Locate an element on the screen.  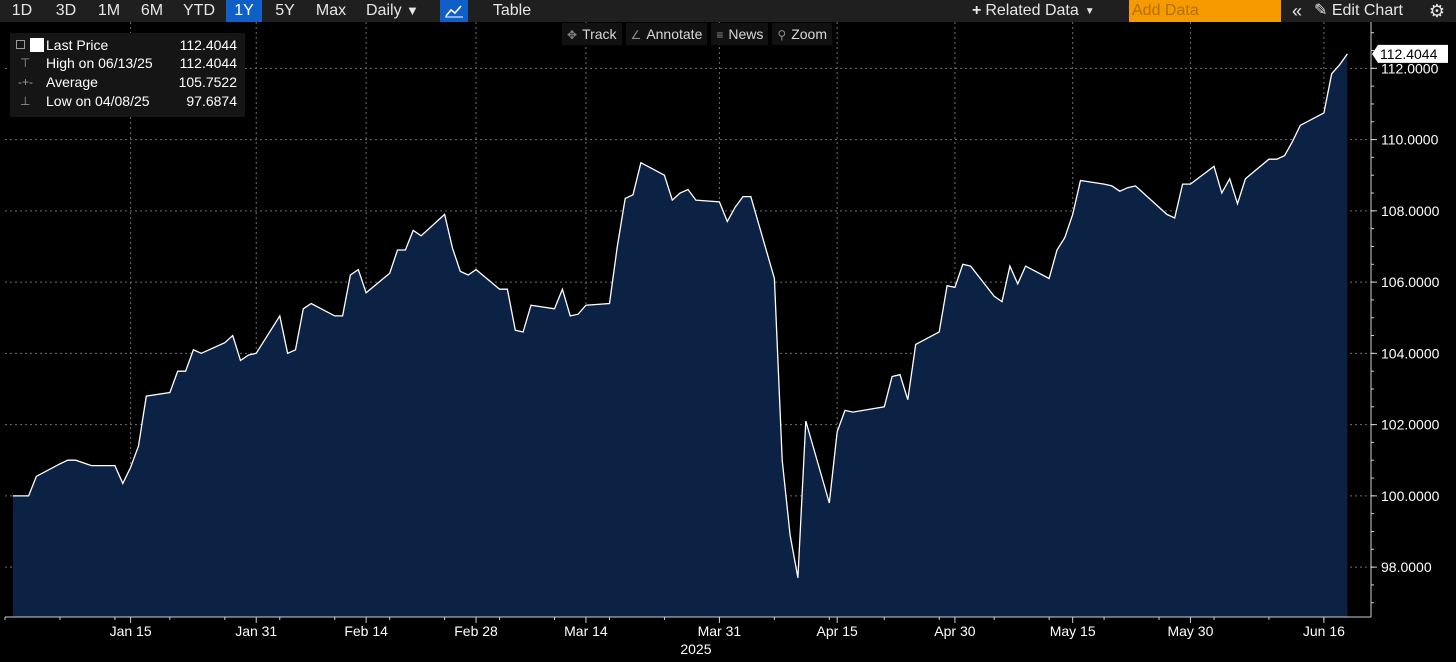
x-tick-label: Feb 28 is located at coordinates (476, 631).